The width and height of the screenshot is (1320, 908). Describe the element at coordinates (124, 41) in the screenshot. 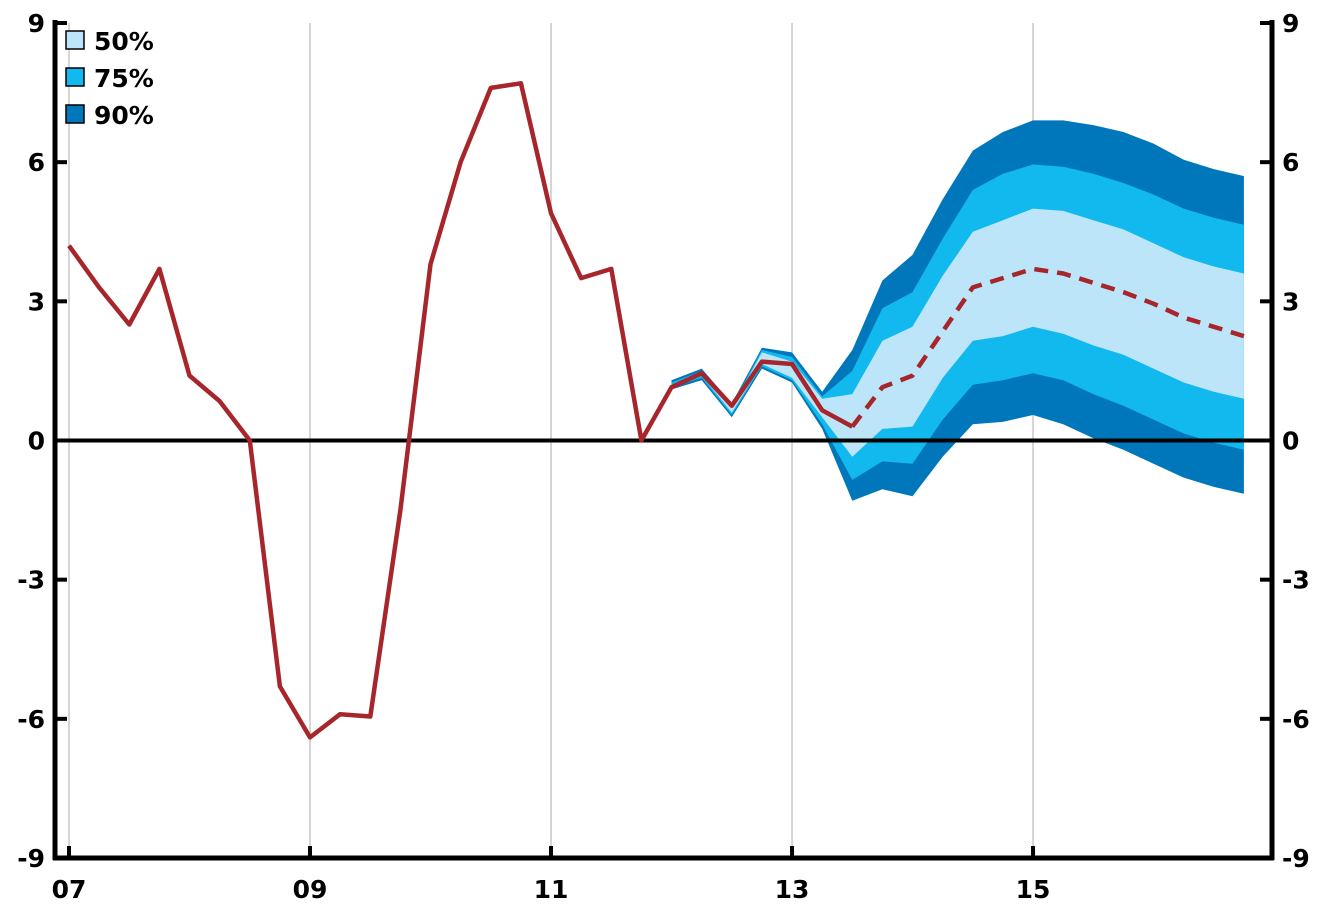

I see `legend-label-50: 50%` at that location.